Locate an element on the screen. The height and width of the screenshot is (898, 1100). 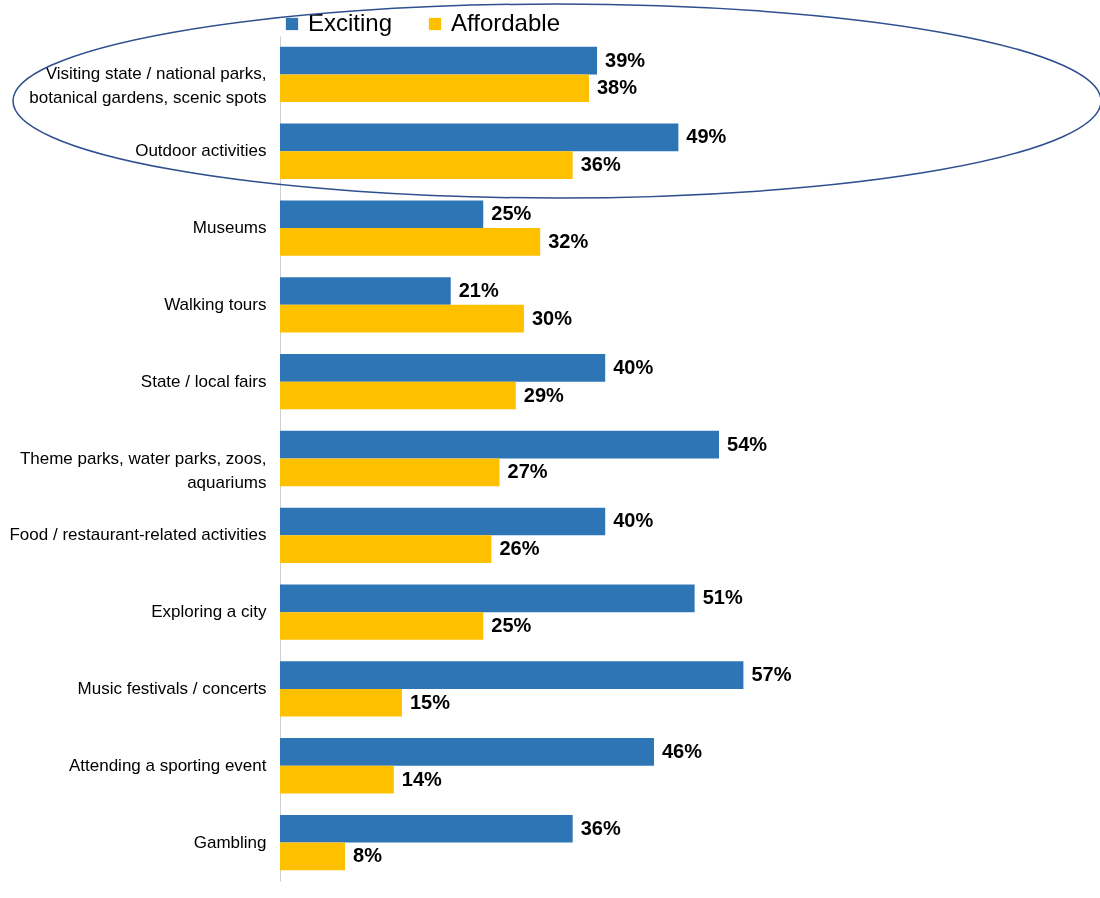
y-tick-label: Theme parks, water parks, zoos, aquariums is located at coordinates (143, 470).